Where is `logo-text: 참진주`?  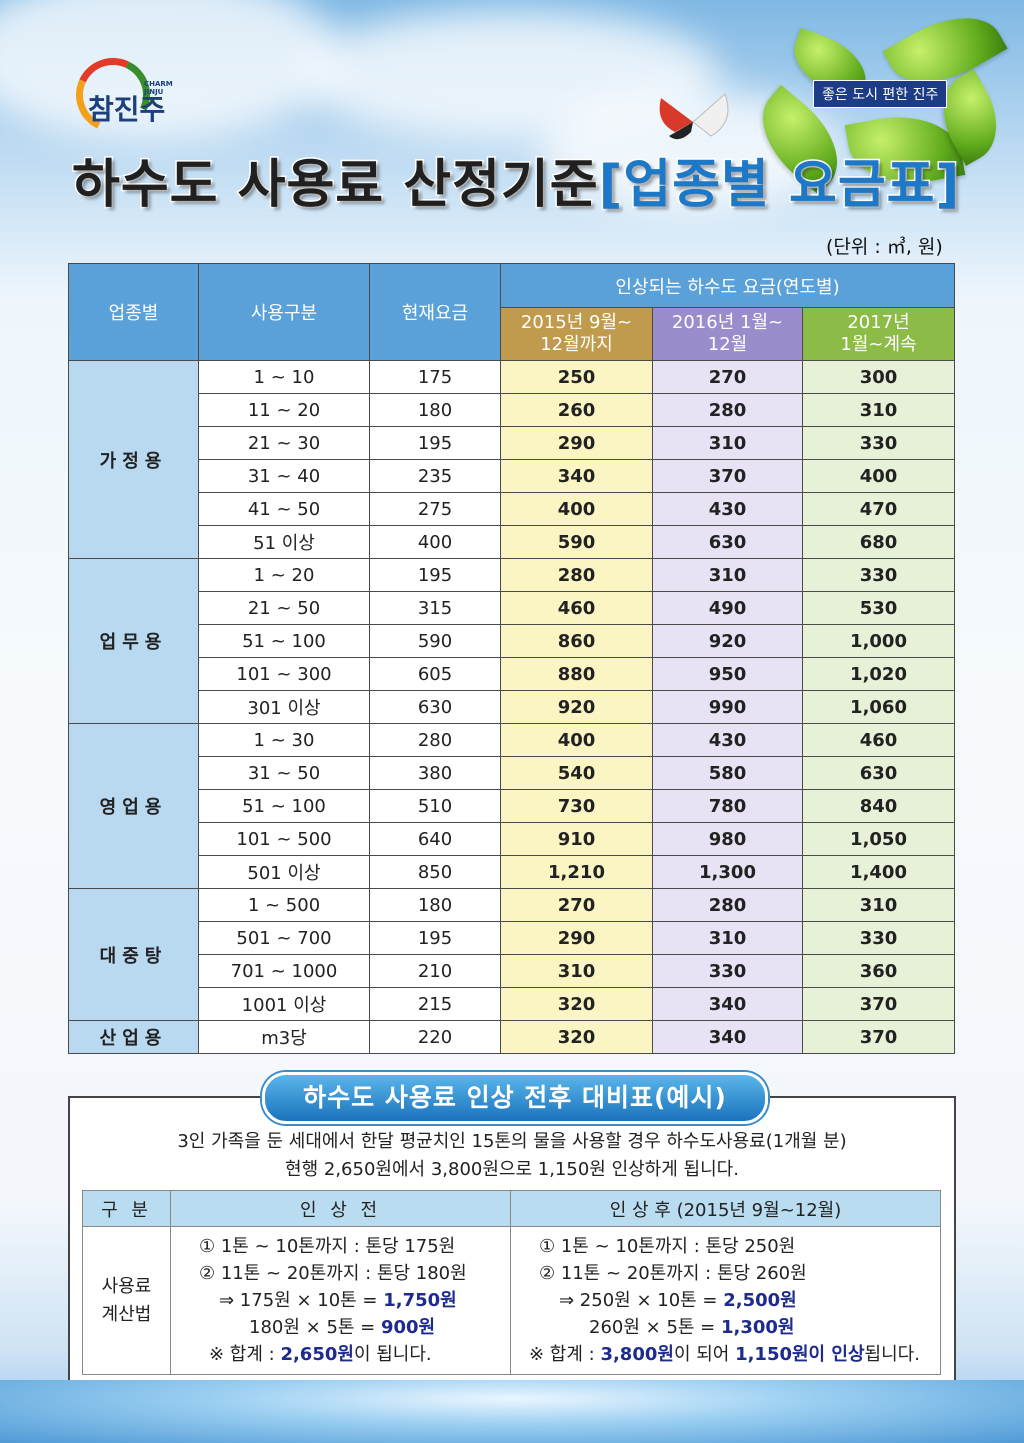 logo-text: 참진주 is located at coordinates (127, 109).